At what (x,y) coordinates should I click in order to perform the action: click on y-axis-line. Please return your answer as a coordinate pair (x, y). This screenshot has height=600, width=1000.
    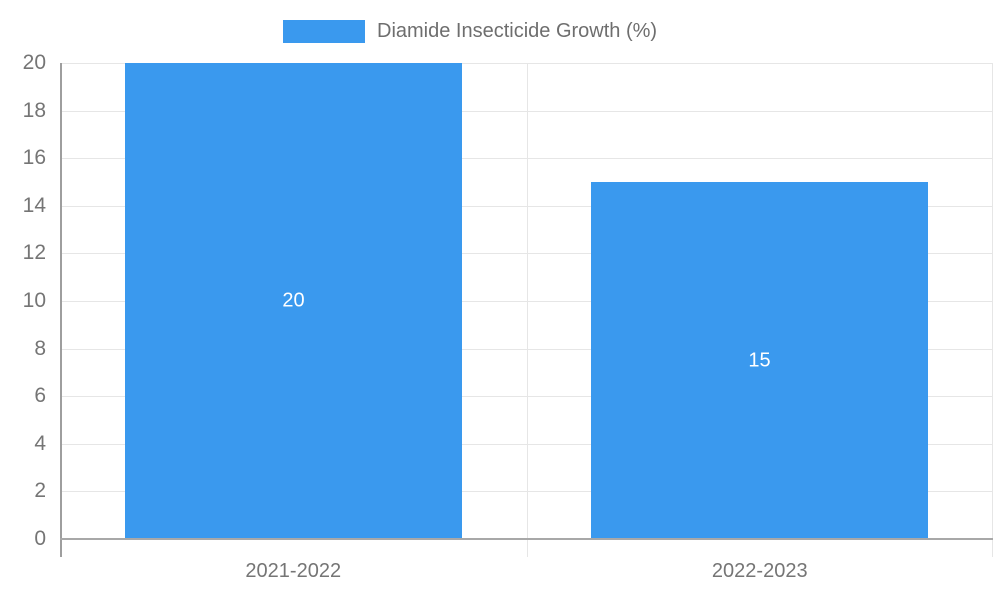
    Looking at the image, I should click on (61, 310).